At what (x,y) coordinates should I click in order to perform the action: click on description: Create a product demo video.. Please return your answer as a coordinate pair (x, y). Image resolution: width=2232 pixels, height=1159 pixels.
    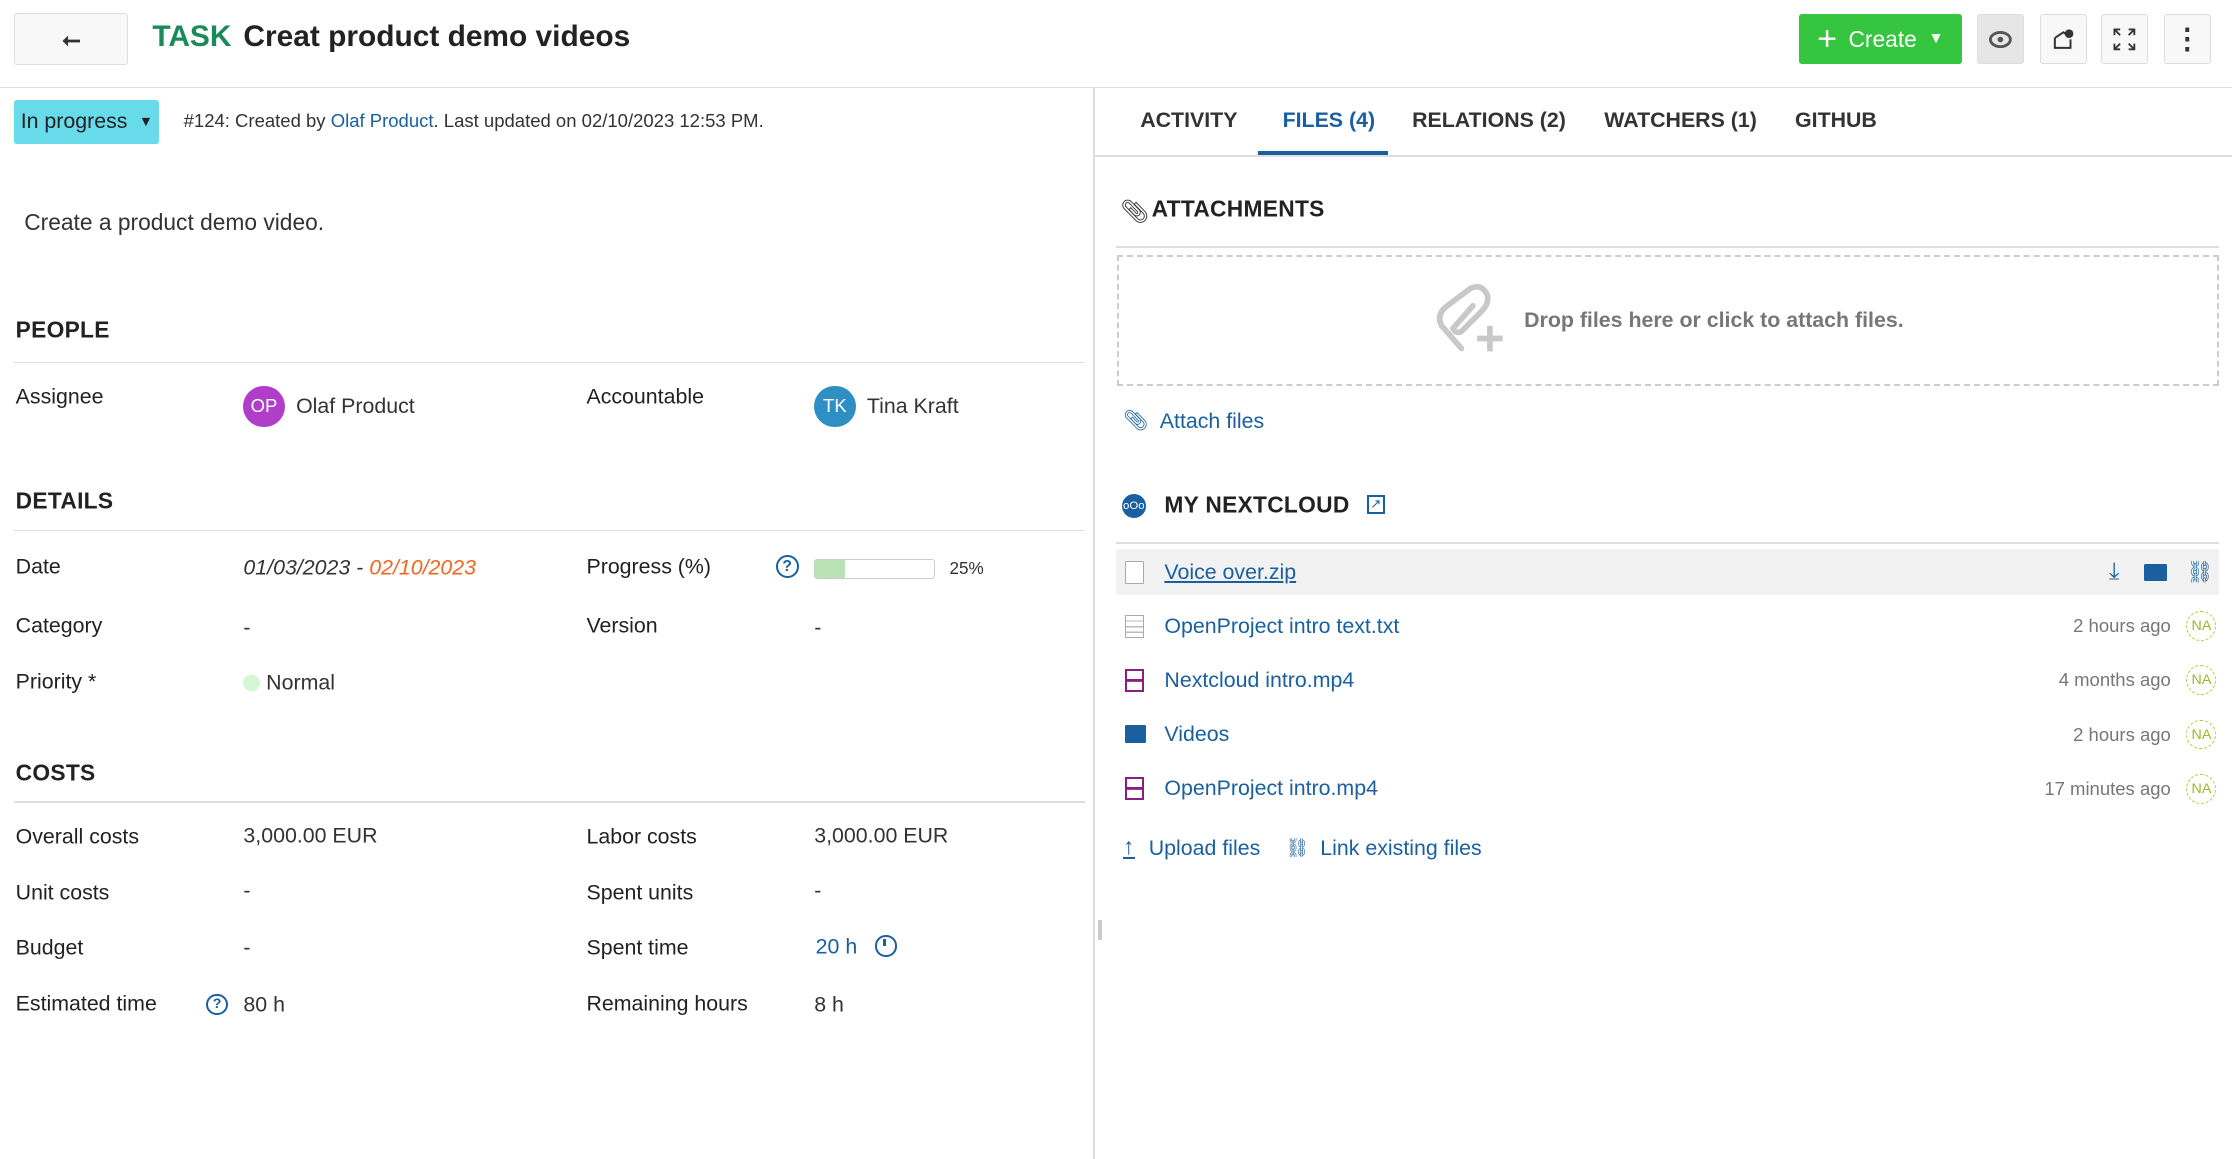
    Looking at the image, I should click on (174, 222).